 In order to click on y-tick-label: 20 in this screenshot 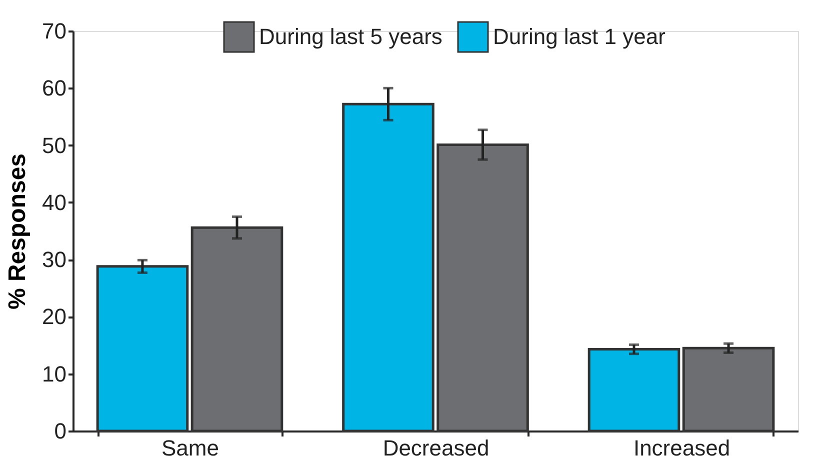, I will do `click(54, 317)`.